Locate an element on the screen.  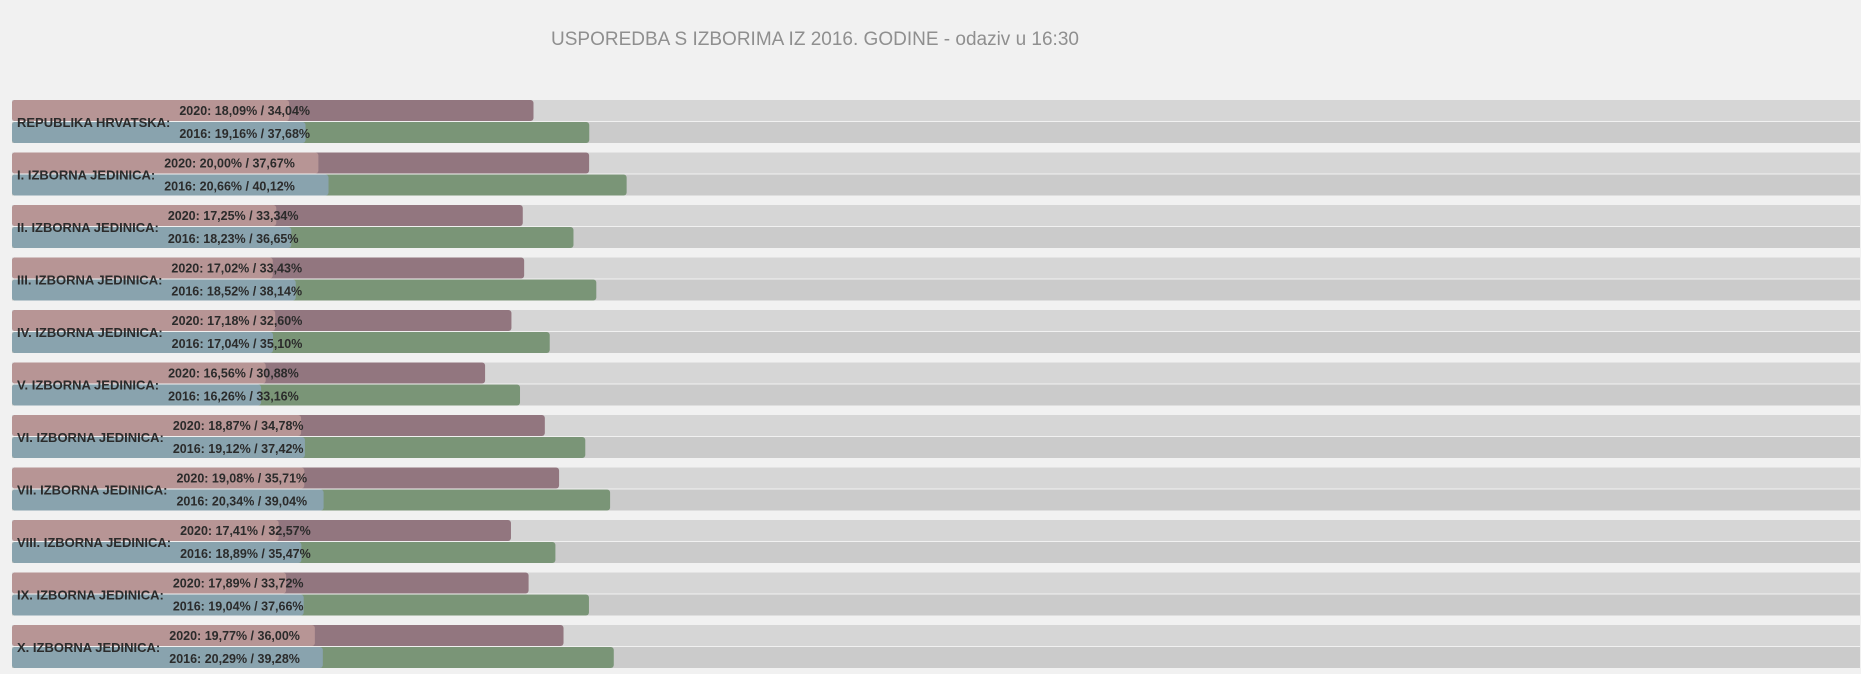
category-label: III. IZBORNA JEDINICA: is located at coordinates (89, 280).